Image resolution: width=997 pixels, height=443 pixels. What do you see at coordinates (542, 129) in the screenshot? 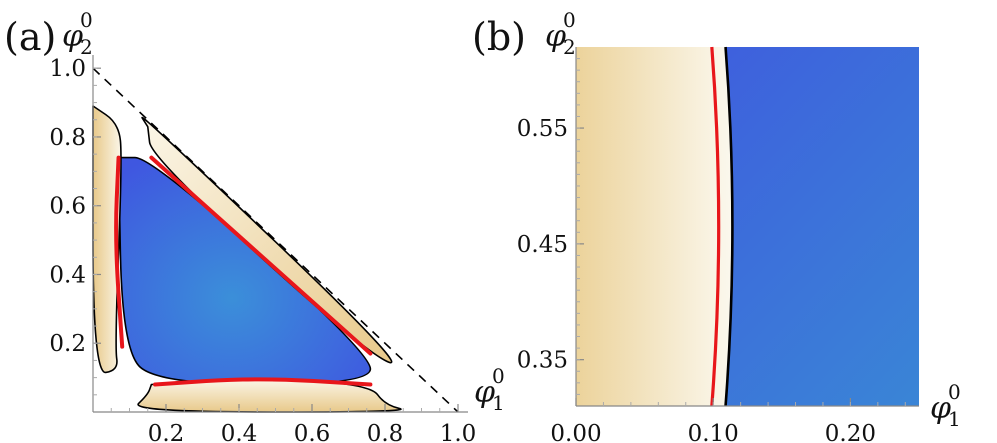
I see `y-tick-label: 0.55` at bounding box center [542, 129].